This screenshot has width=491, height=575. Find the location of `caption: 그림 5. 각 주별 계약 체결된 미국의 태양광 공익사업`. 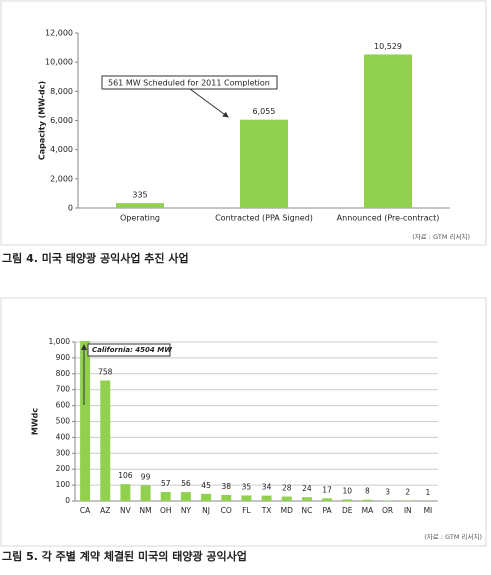

caption: 그림 5. 각 주별 계약 체결된 미국의 태양광 공익사업 is located at coordinates (124, 556).